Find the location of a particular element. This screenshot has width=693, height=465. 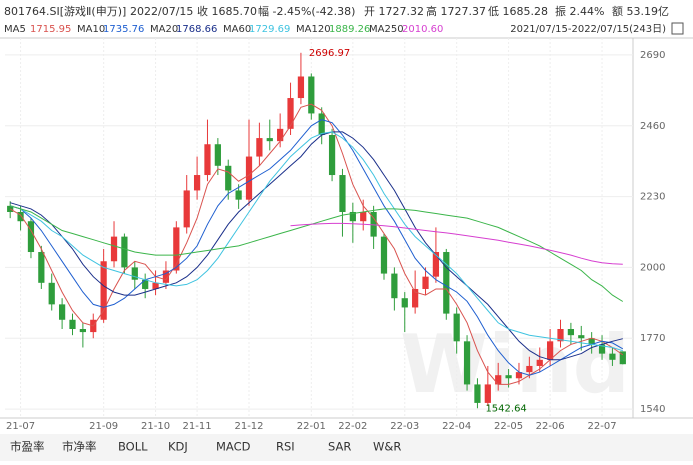

x-tick-label: 22-01 is located at coordinates (311, 426).